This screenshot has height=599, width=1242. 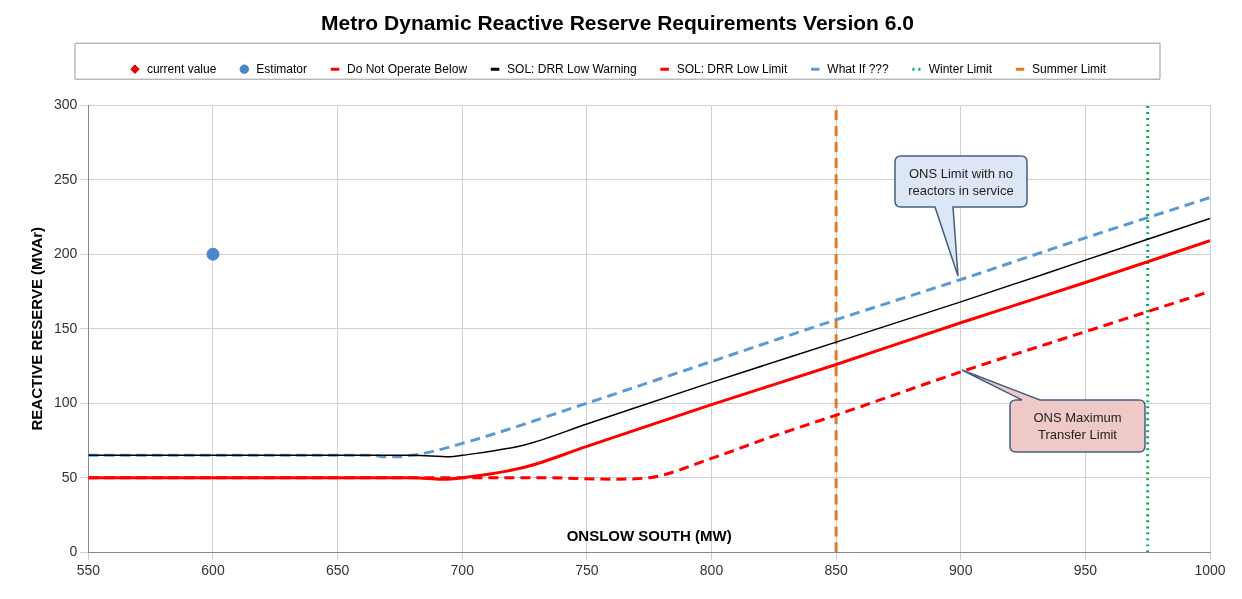 I want to click on legend-label: current value, so click(x=181, y=68).